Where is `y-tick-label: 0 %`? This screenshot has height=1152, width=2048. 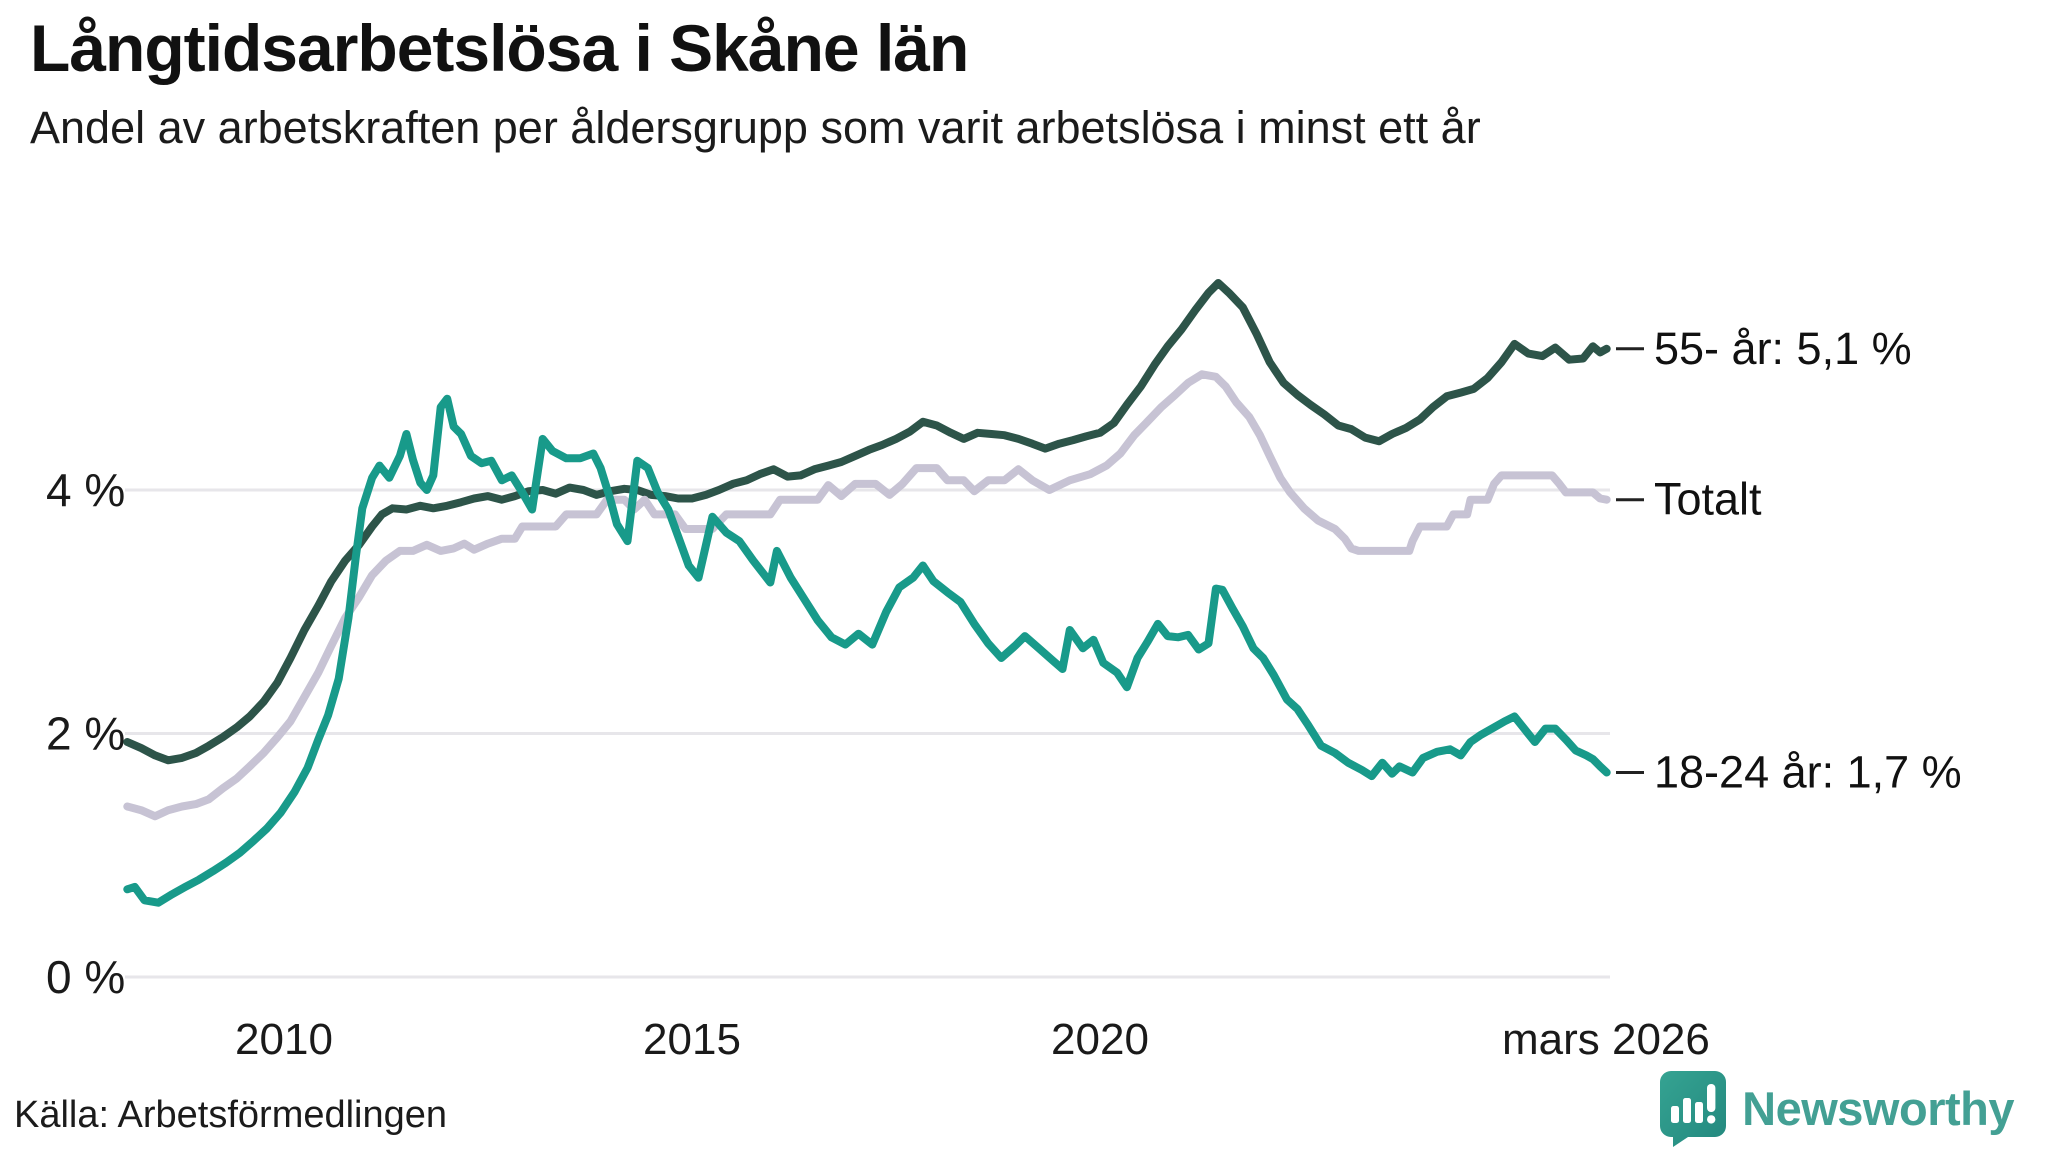
y-tick-label: 0 % is located at coordinates (85, 977).